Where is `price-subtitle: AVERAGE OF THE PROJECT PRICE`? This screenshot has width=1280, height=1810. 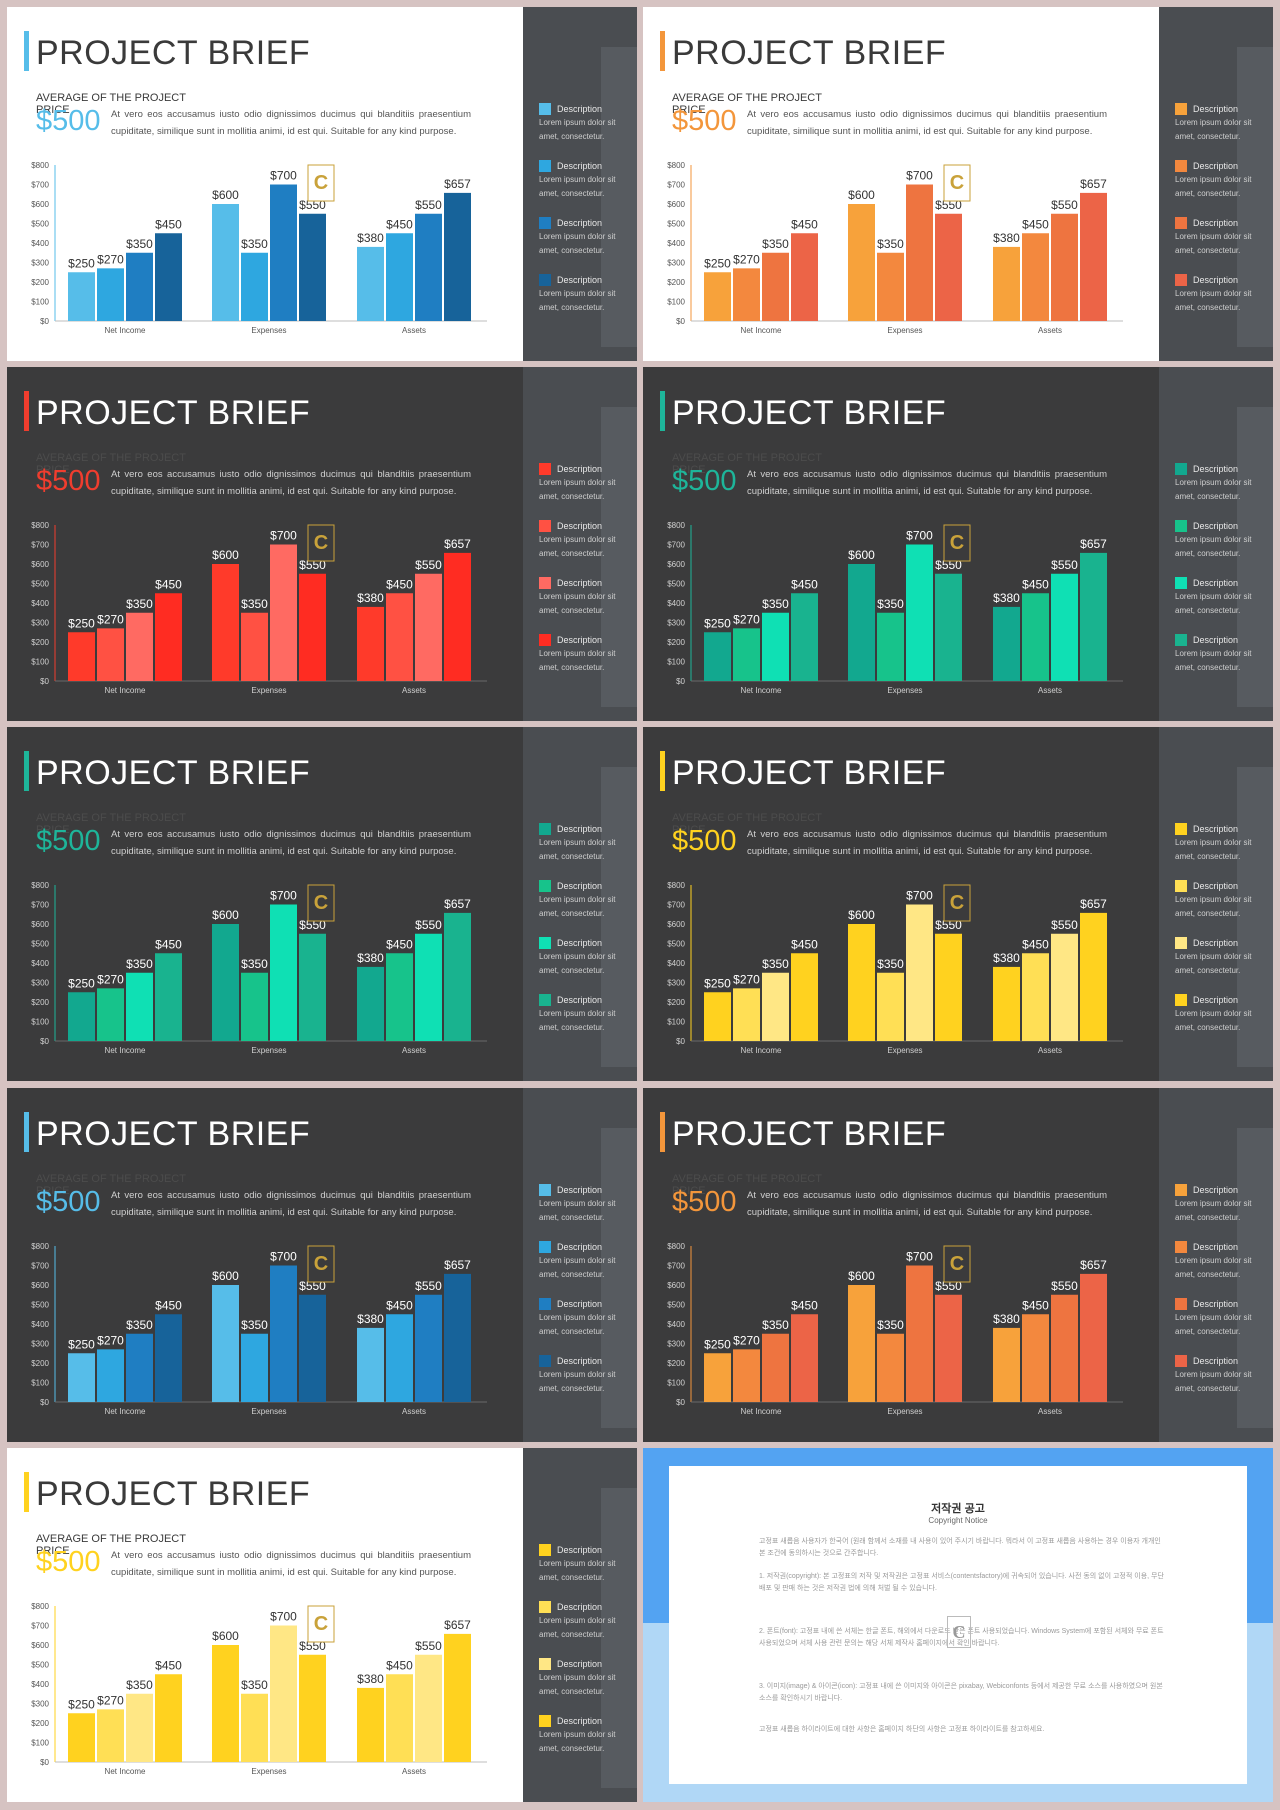 price-subtitle: AVERAGE OF THE PROJECT PRICE is located at coordinates (111, 104).